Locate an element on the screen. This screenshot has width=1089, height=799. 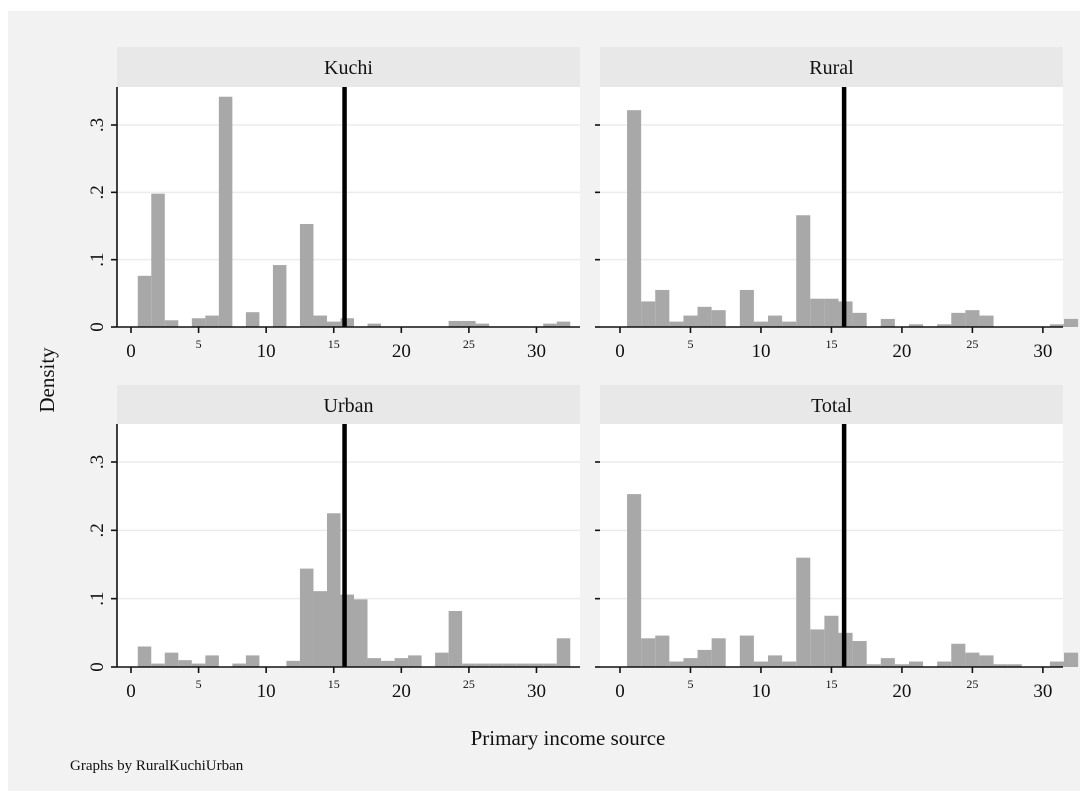
y-tick-label: .2 is located at coordinates (97, 192).